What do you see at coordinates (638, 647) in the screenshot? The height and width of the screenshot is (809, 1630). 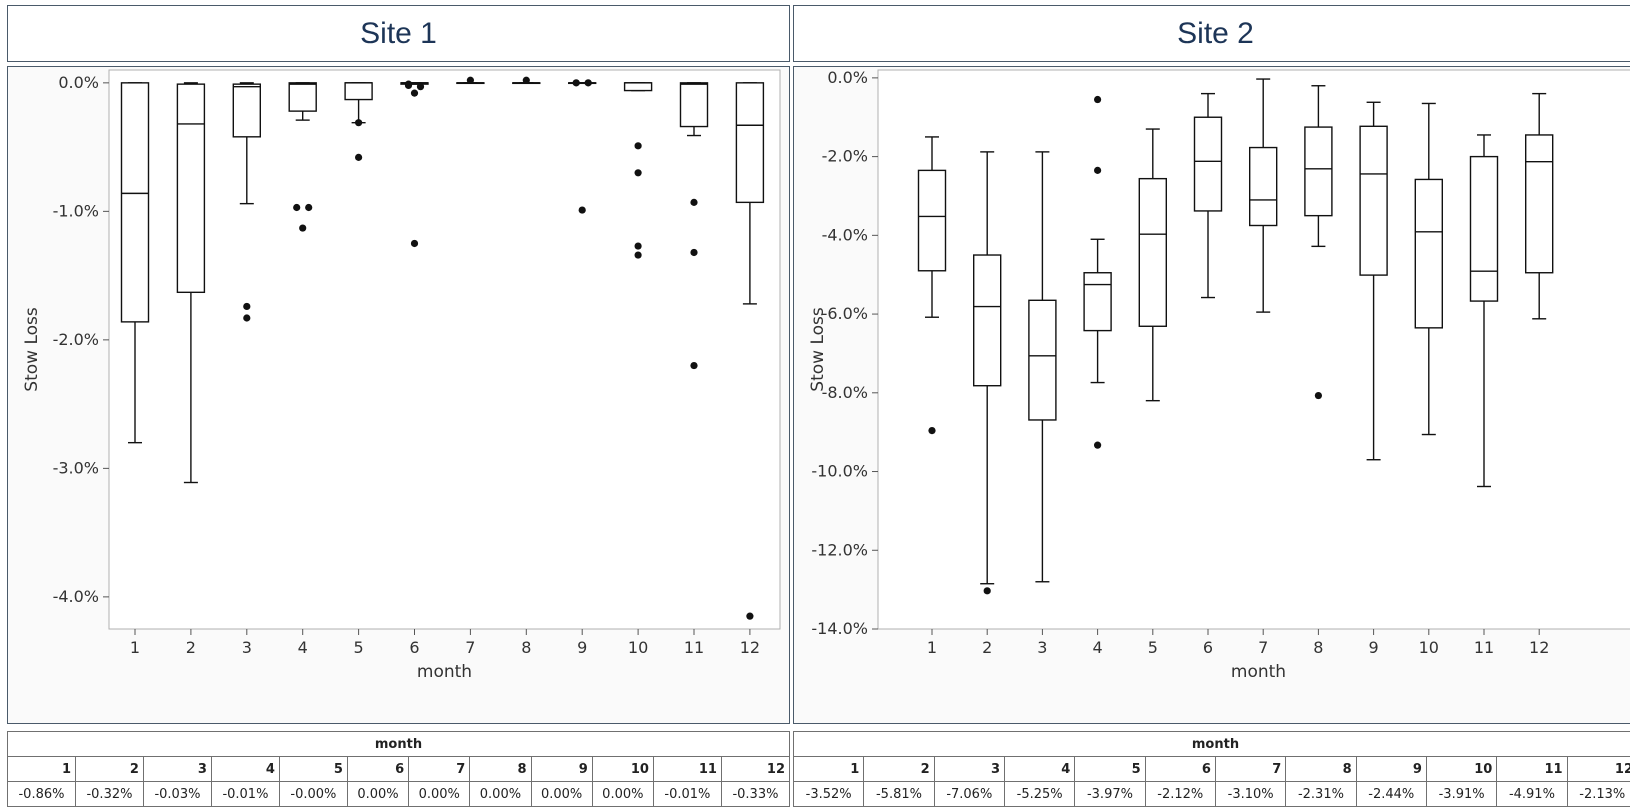 I see `x-tick-label: 10` at bounding box center [638, 647].